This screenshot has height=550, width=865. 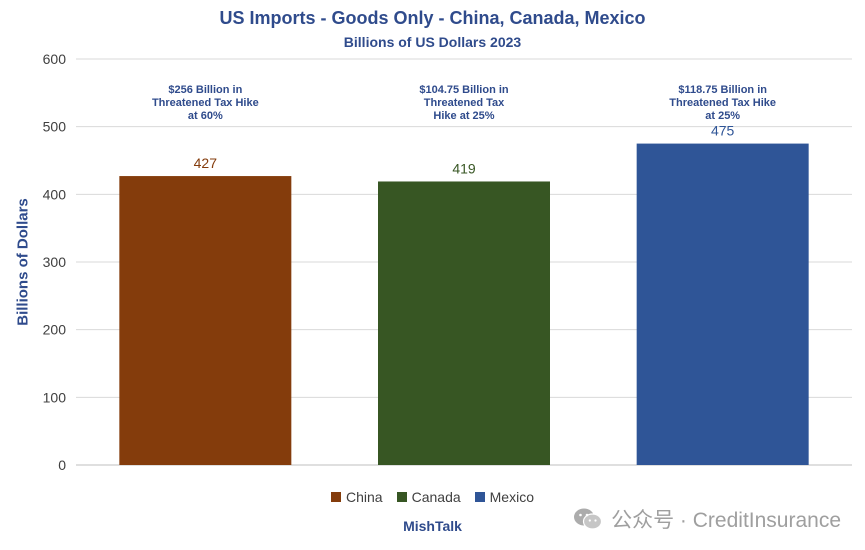 I want to click on legend-item-mexico: Mexico, so click(x=504, y=497).